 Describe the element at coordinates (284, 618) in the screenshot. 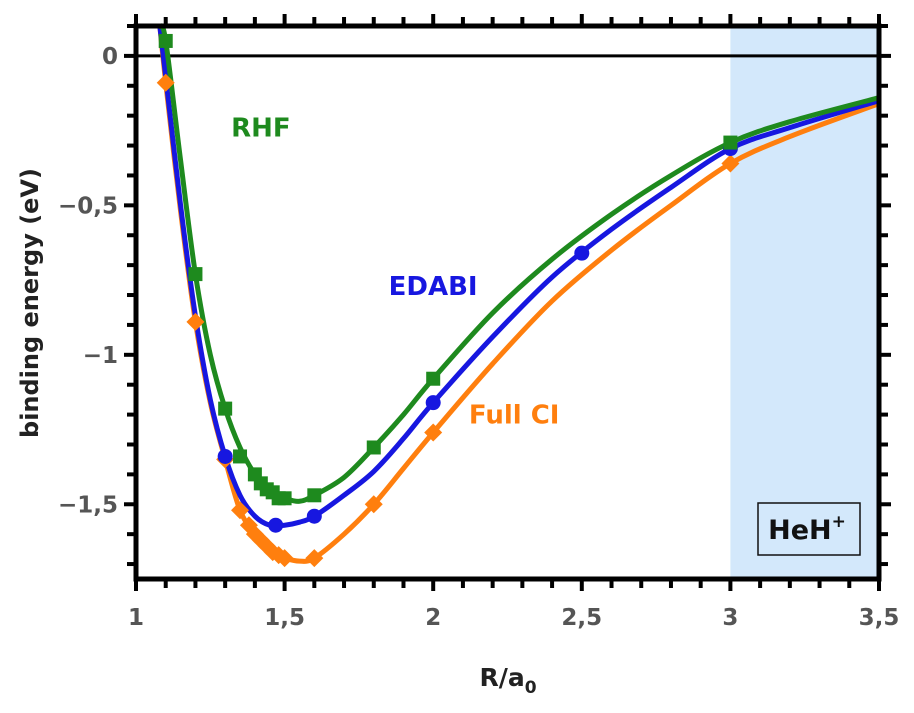

I see `x-tick-label: 1,5` at that location.